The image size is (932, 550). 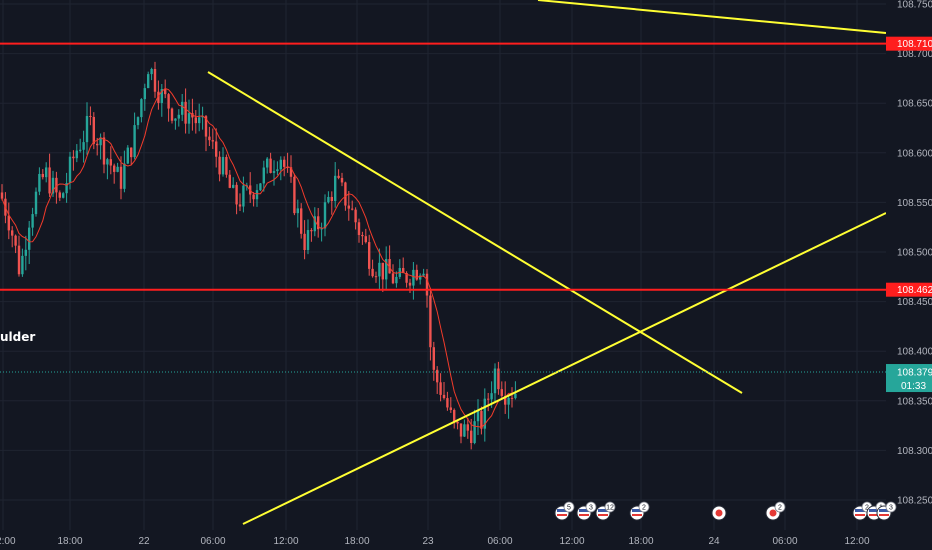 I want to click on event-marker: 12, so click(x=605, y=511).